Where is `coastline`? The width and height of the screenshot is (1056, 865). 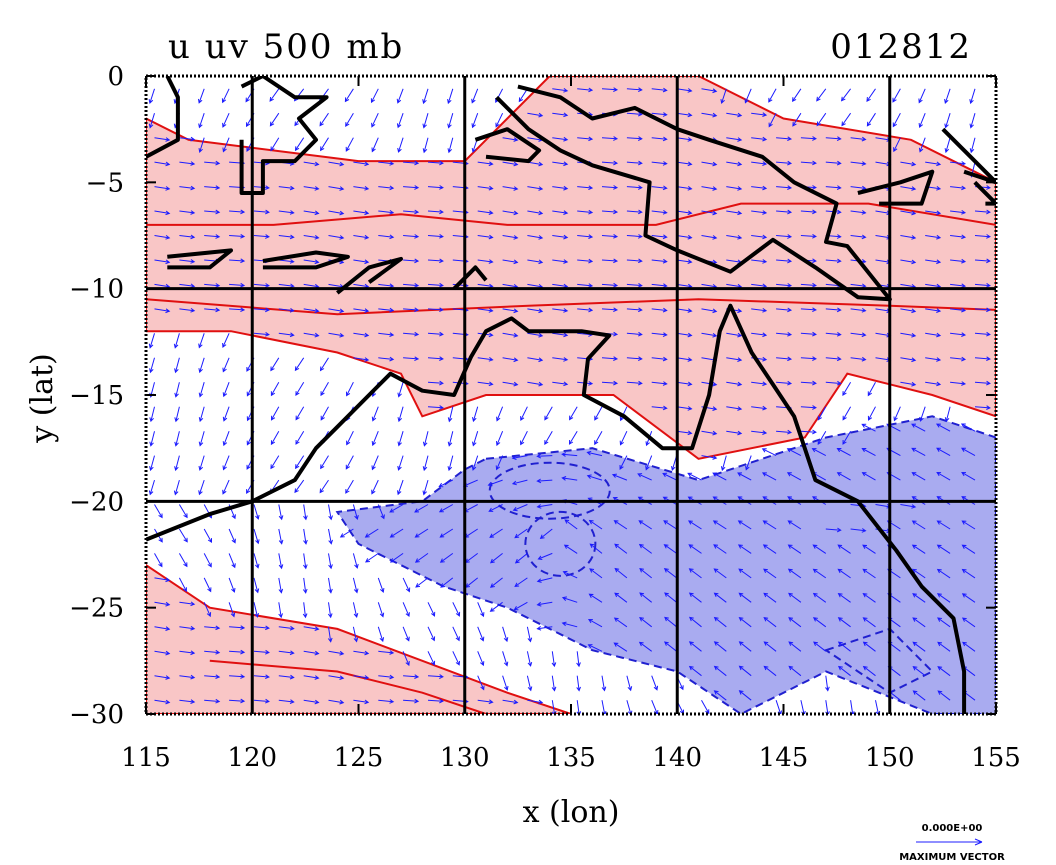
coastline is located at coordinates (369, 275).